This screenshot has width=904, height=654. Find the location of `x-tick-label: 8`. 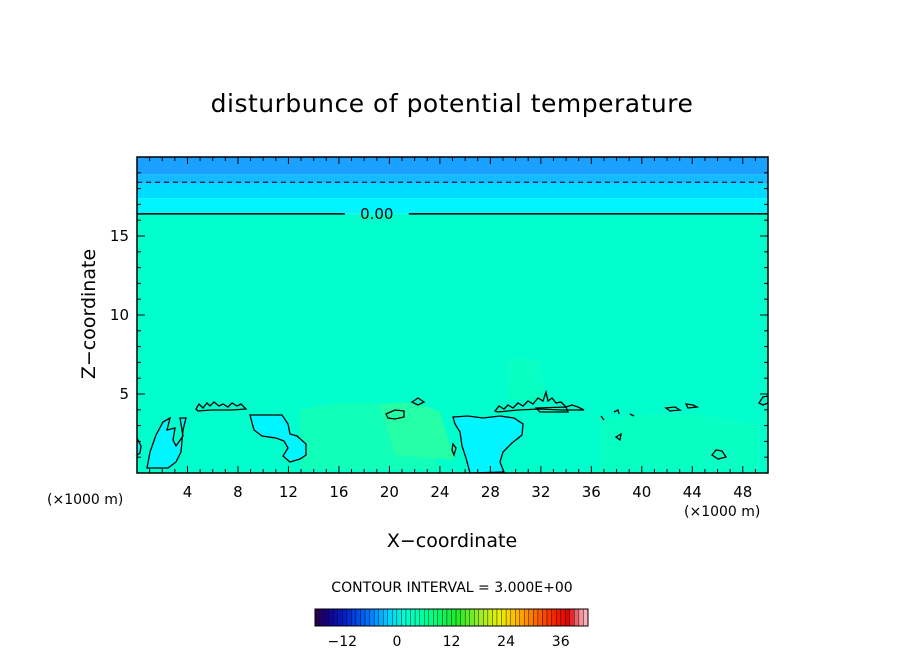

x-tick-label: 8 is located at coordinates (238, 492).